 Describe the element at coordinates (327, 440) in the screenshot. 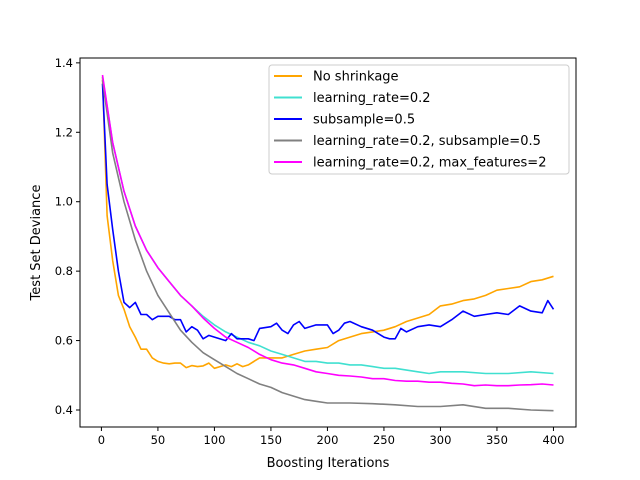

I see `x-tick-label: 200` at that location.